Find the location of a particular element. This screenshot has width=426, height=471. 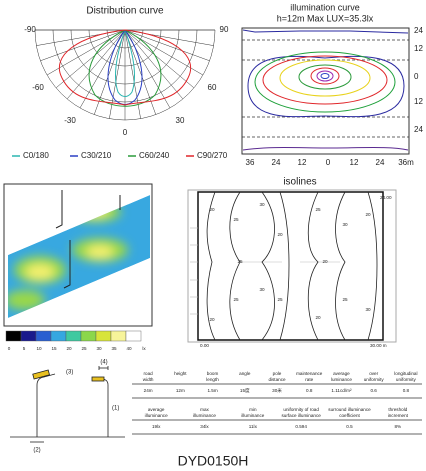

poles is located at coordinates (88, 239).